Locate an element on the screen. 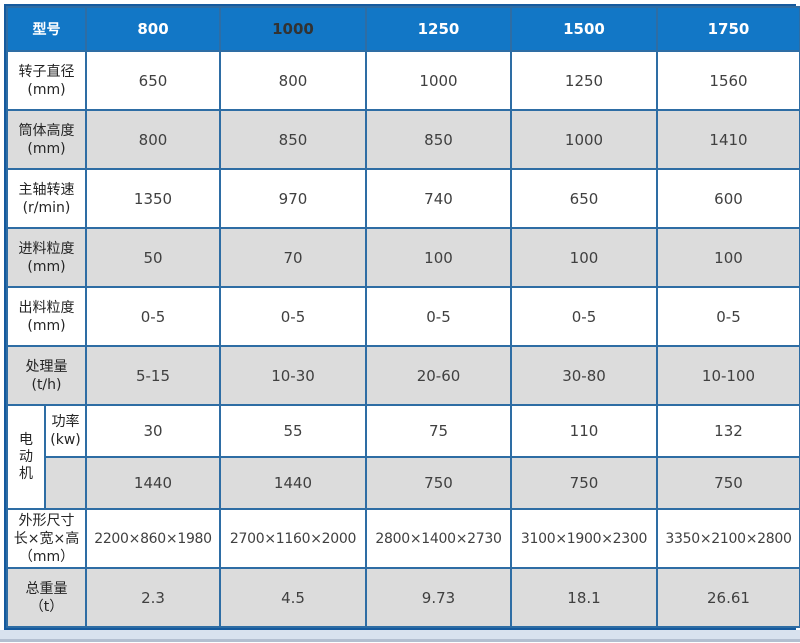  row-label: 外形尺寸 长×宽×高 （mm） is located at coordinates (46, 538).